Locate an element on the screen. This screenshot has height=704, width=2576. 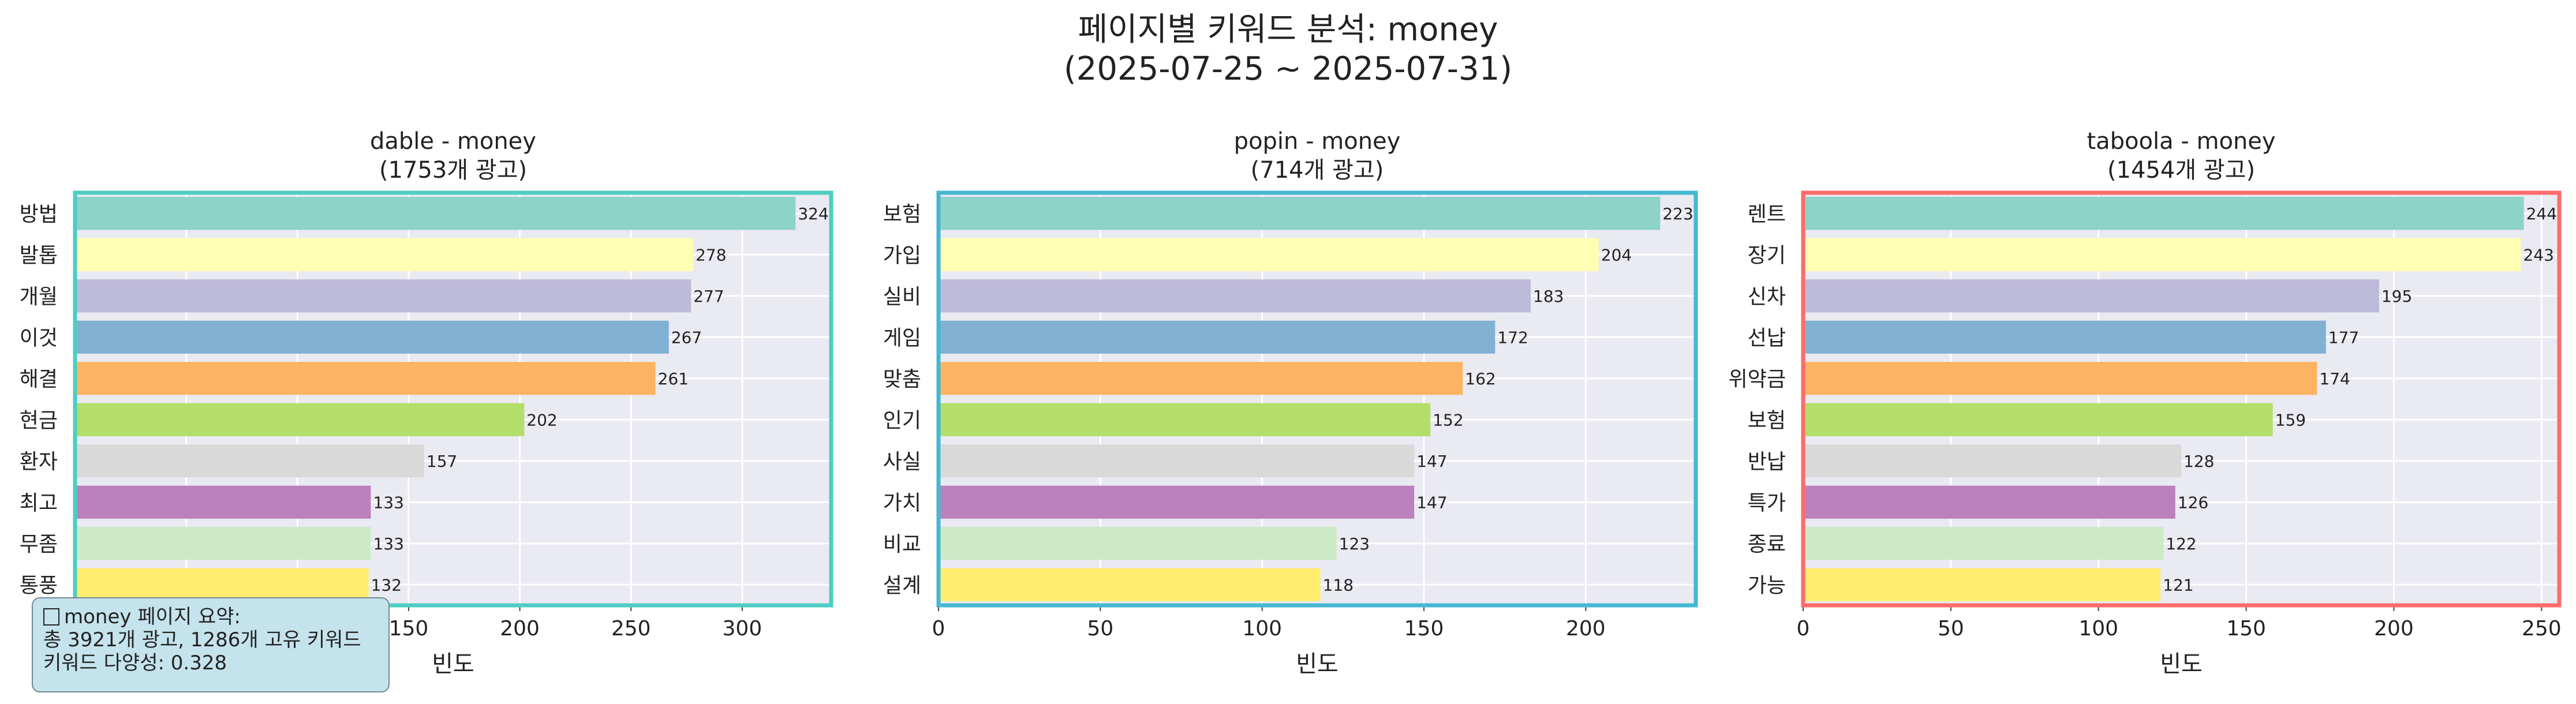
bar-위약금 is located at coordinates (2060, 379).